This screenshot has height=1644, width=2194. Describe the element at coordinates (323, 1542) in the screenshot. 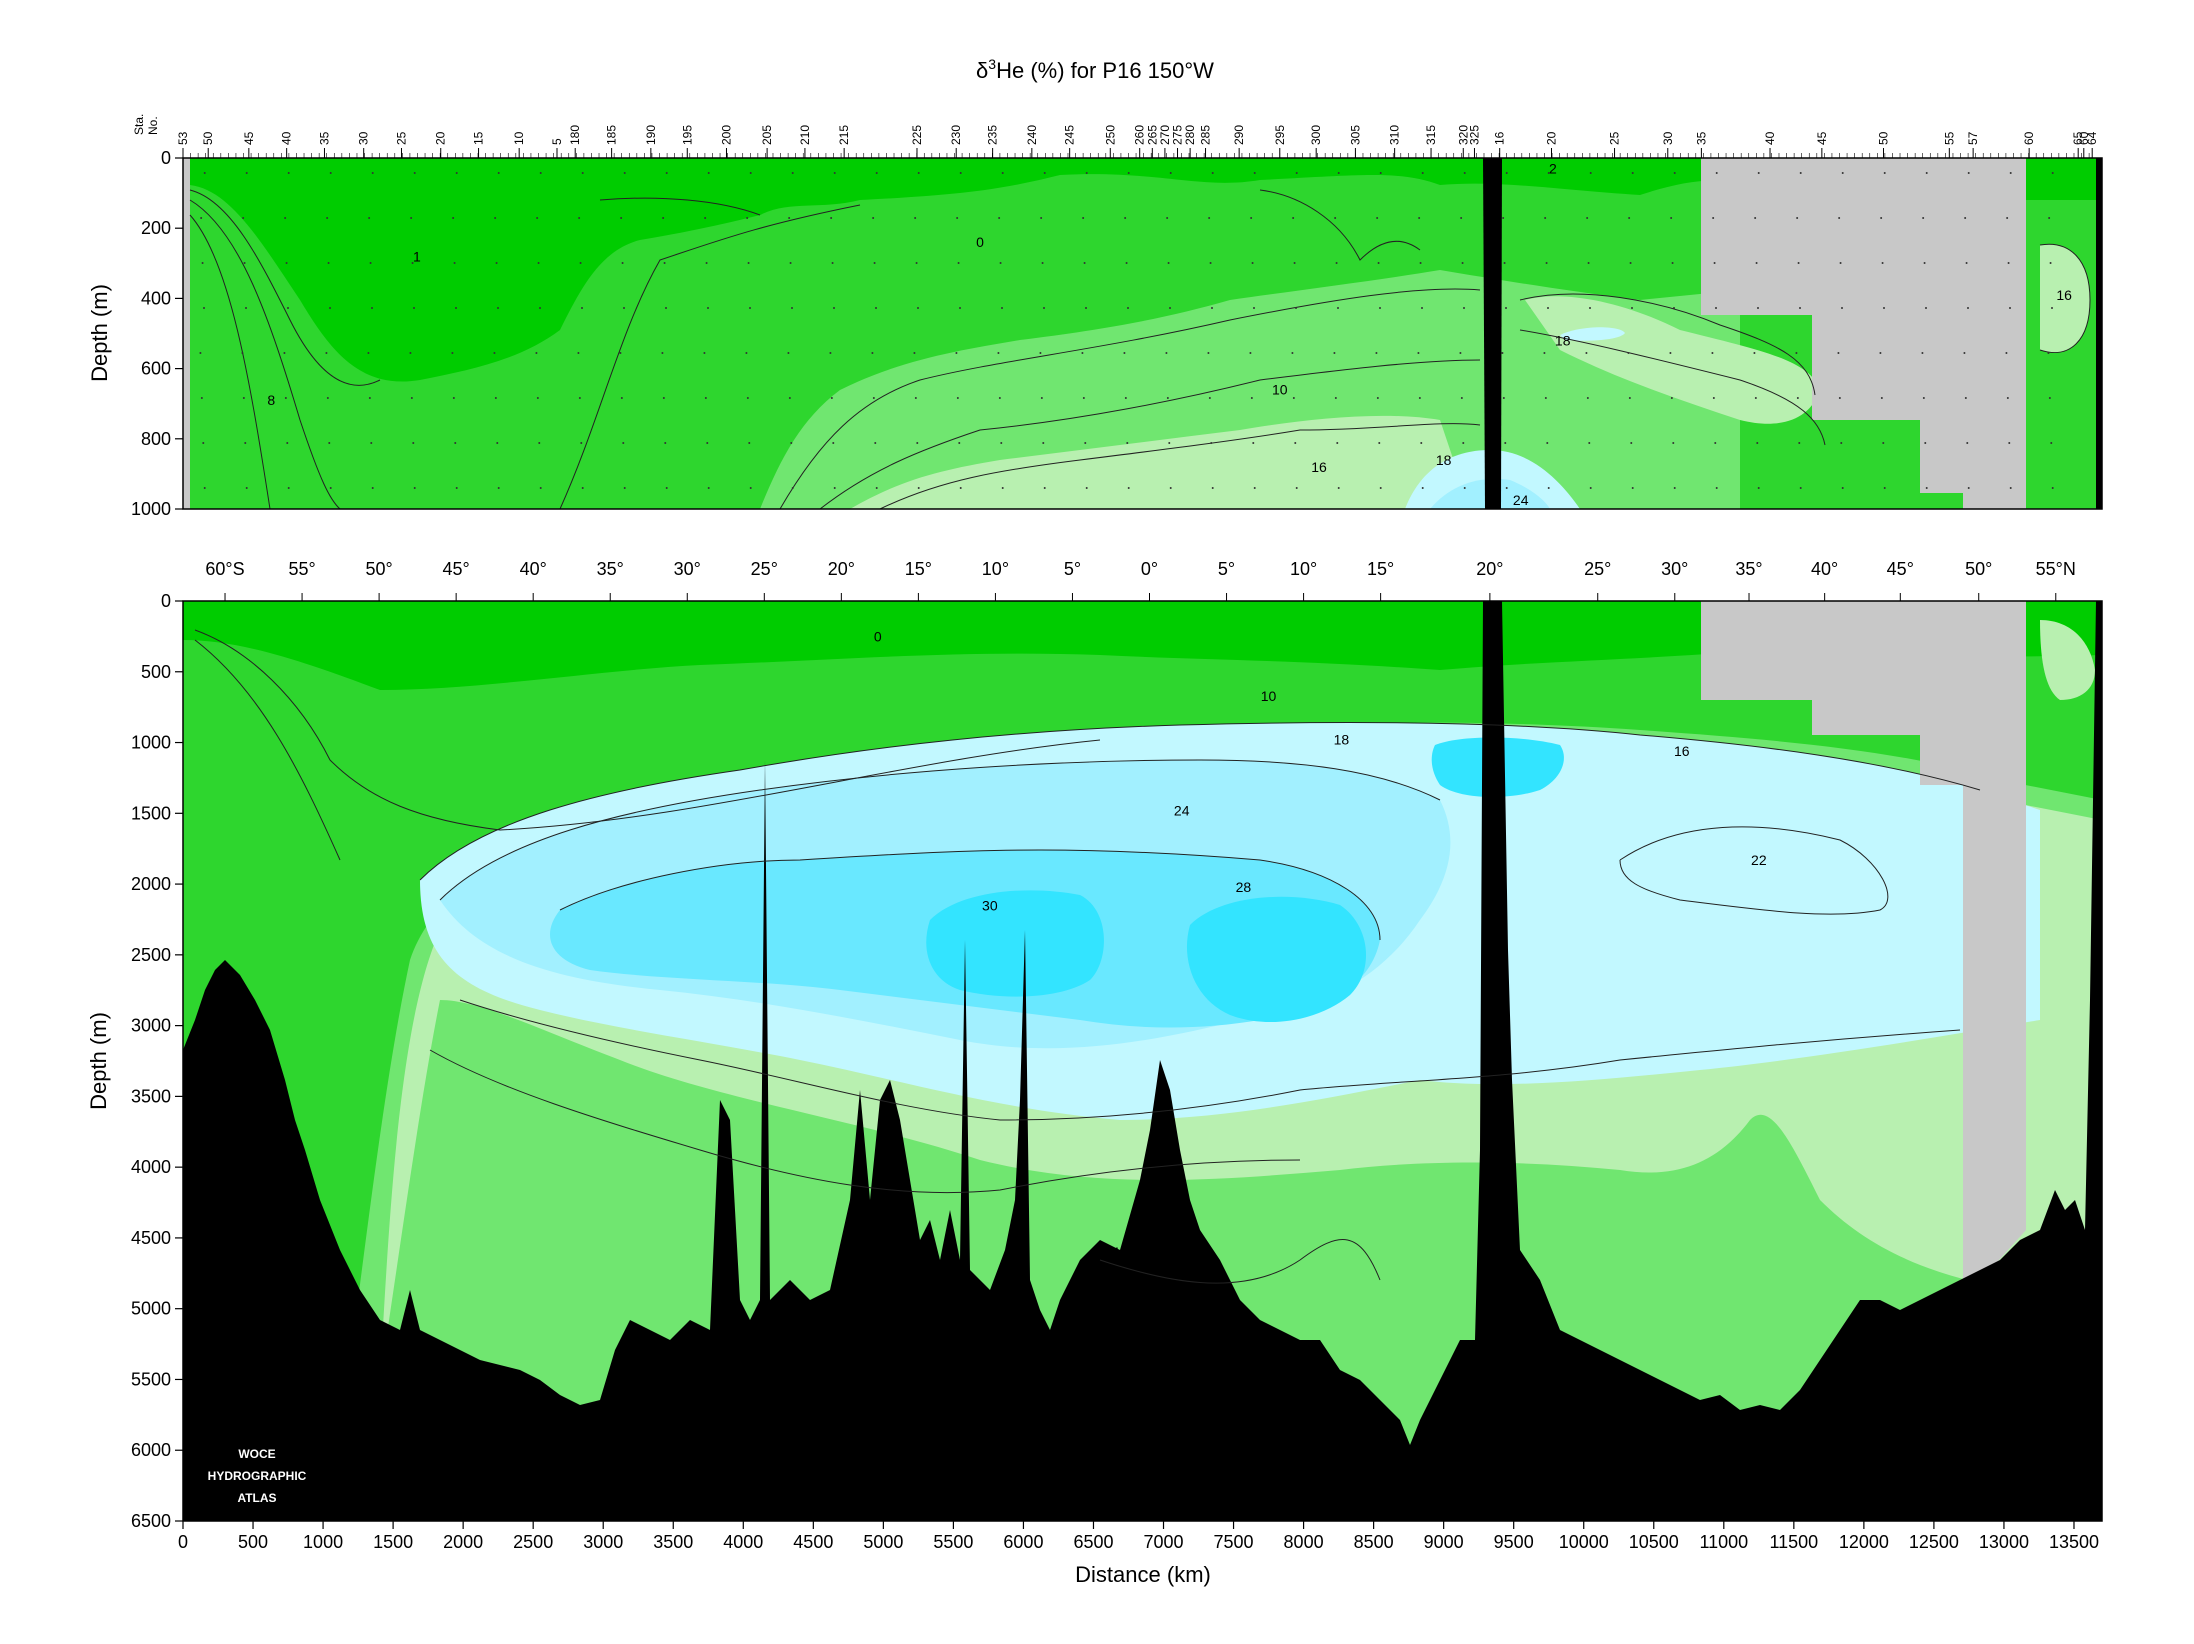

I see `x-tick-label: 1000` at that location.